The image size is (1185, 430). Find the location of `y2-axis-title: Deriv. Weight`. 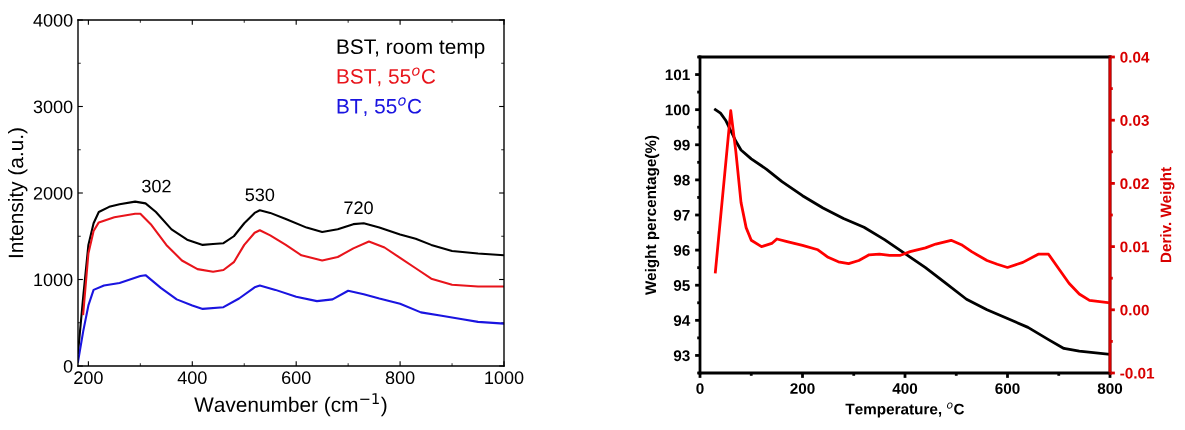

y2-axis-title: Deriv. Weight is located at coordinates (1167, 215).